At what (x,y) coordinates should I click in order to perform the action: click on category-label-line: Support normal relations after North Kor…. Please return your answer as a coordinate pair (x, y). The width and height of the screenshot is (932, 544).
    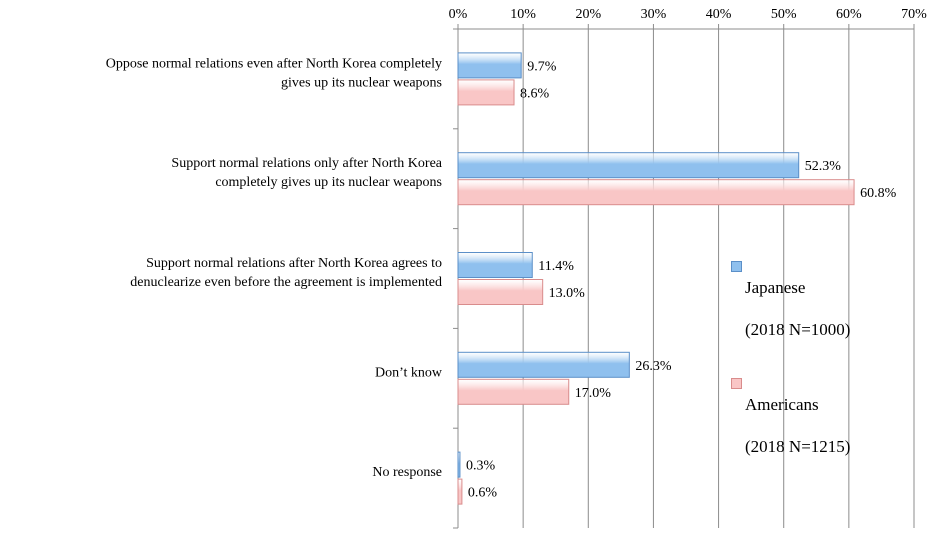
    Looking at the image, I should click on (294, 263).